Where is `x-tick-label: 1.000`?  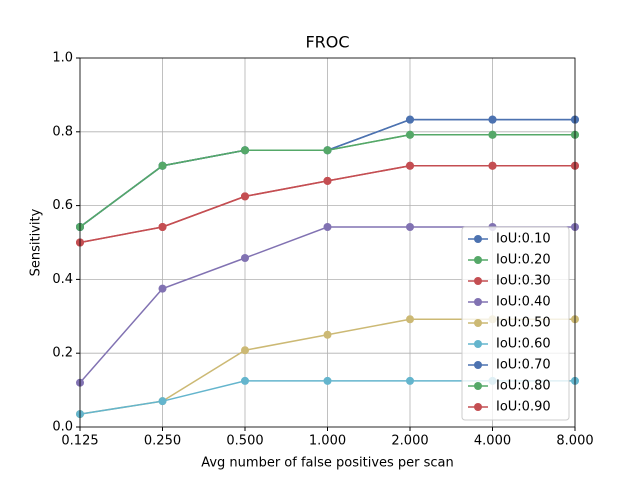
x-tick-label: 1.000 is located at coordinates (327, 441).